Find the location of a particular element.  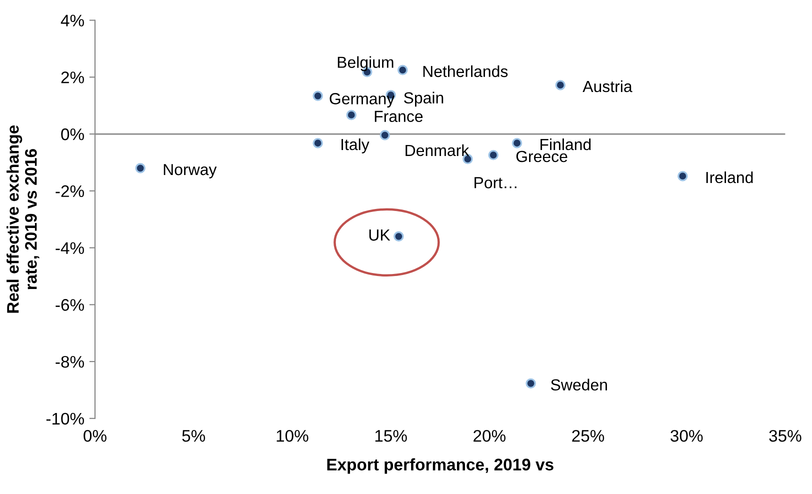

y-tick-label: 0% is located at coordinates (72, 134).